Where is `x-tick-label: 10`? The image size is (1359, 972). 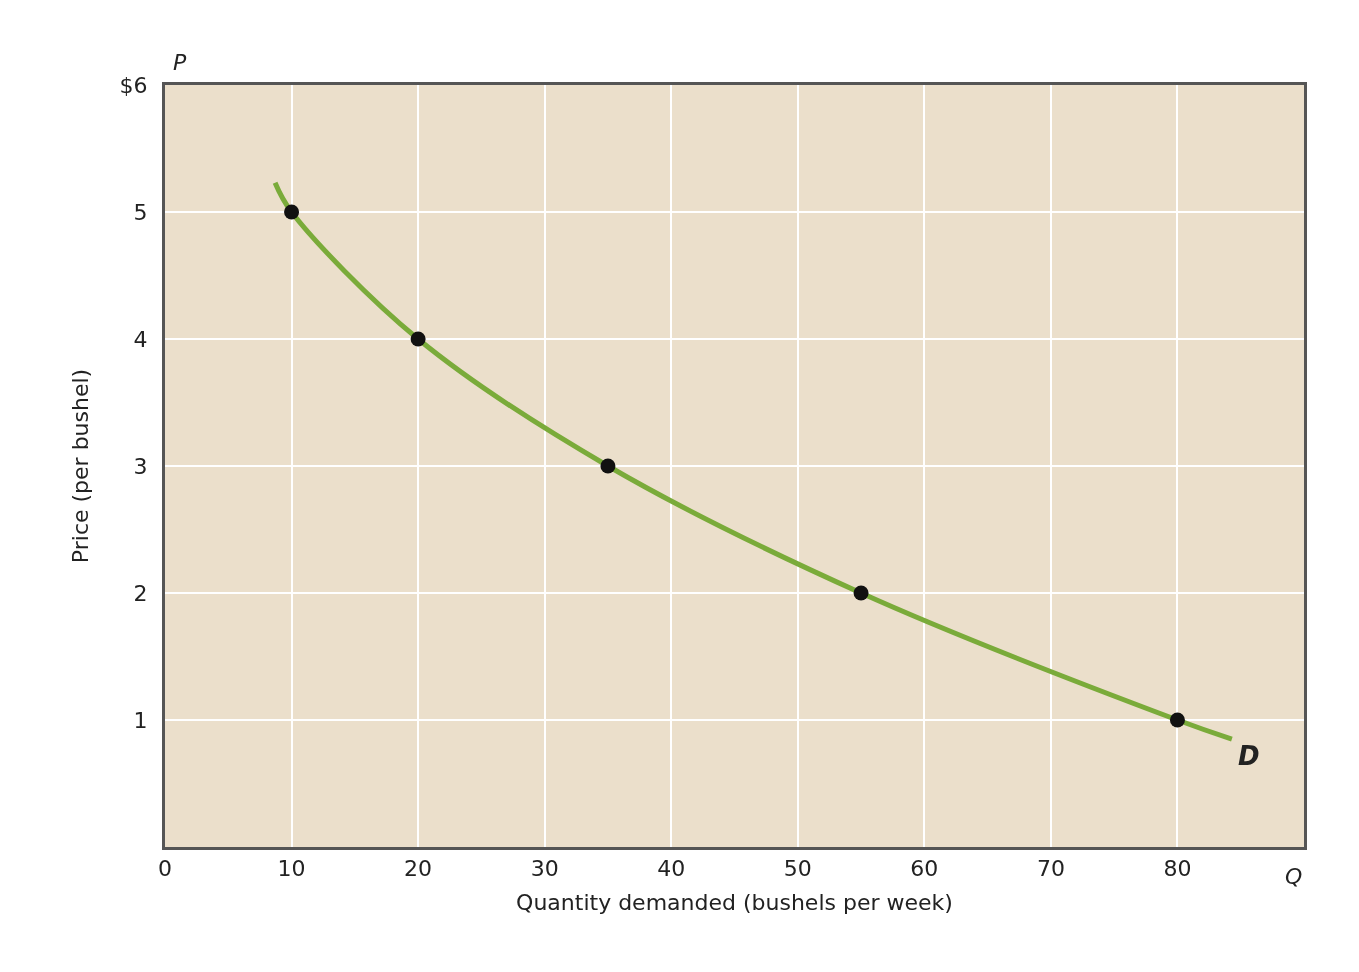
x-tick-label: 10 is located at coordinates (291, 869).